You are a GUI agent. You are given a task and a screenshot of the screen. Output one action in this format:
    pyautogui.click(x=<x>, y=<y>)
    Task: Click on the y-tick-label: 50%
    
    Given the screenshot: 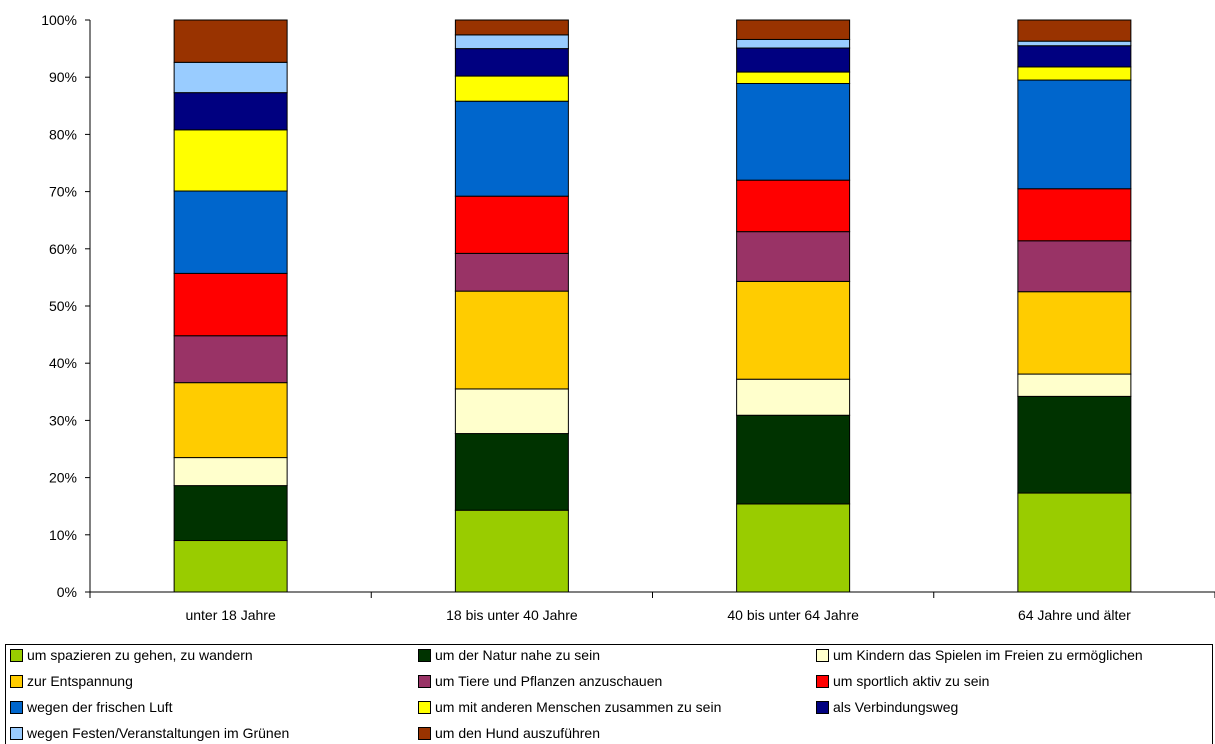 What is the action you would take?
    pyautogui.click(x=63, y=306)
    